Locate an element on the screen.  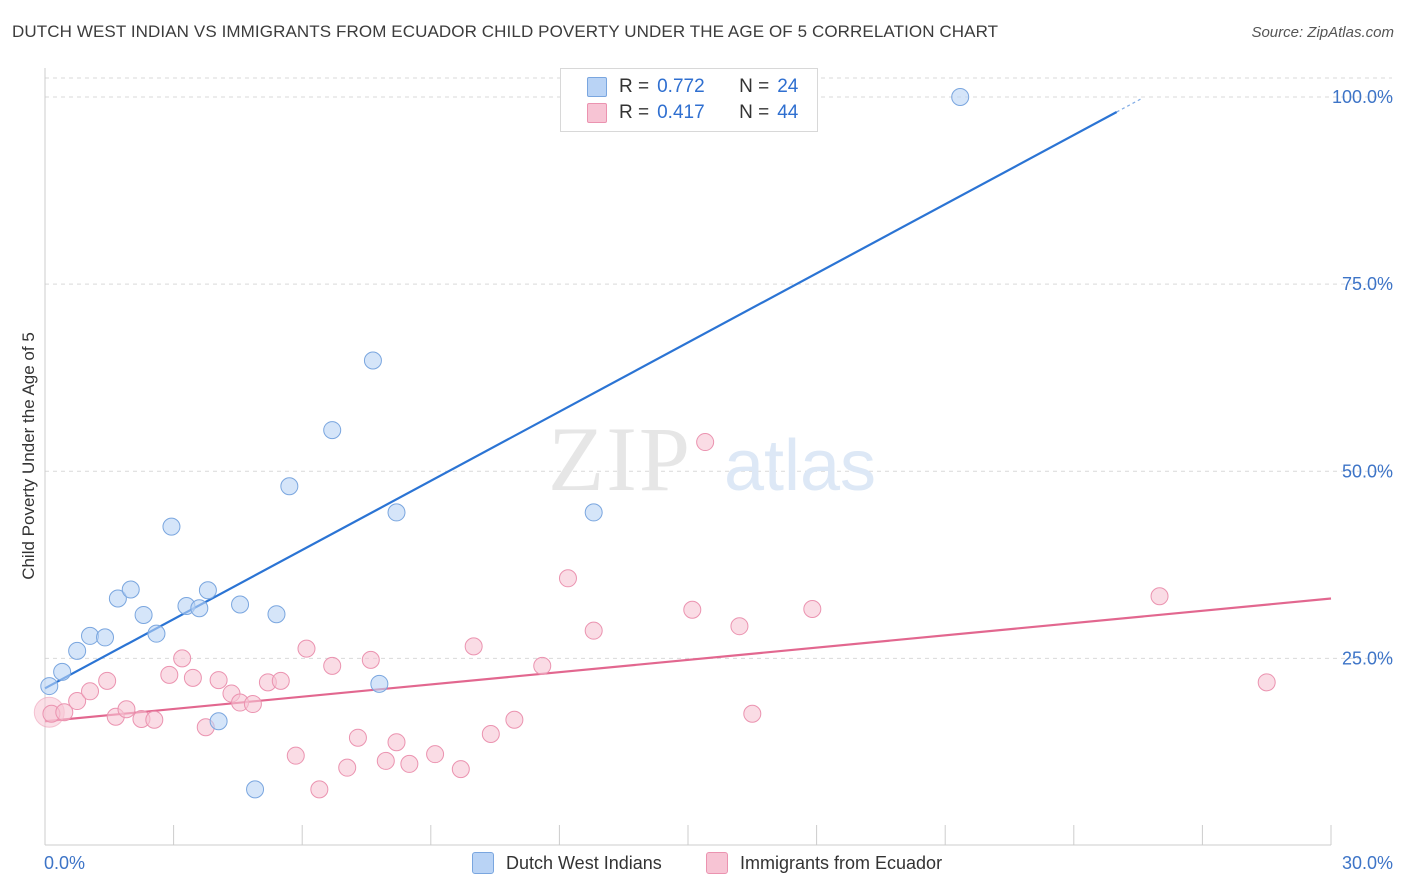
legend-label: Dutch West Indians is located at coordinates (584, 862).